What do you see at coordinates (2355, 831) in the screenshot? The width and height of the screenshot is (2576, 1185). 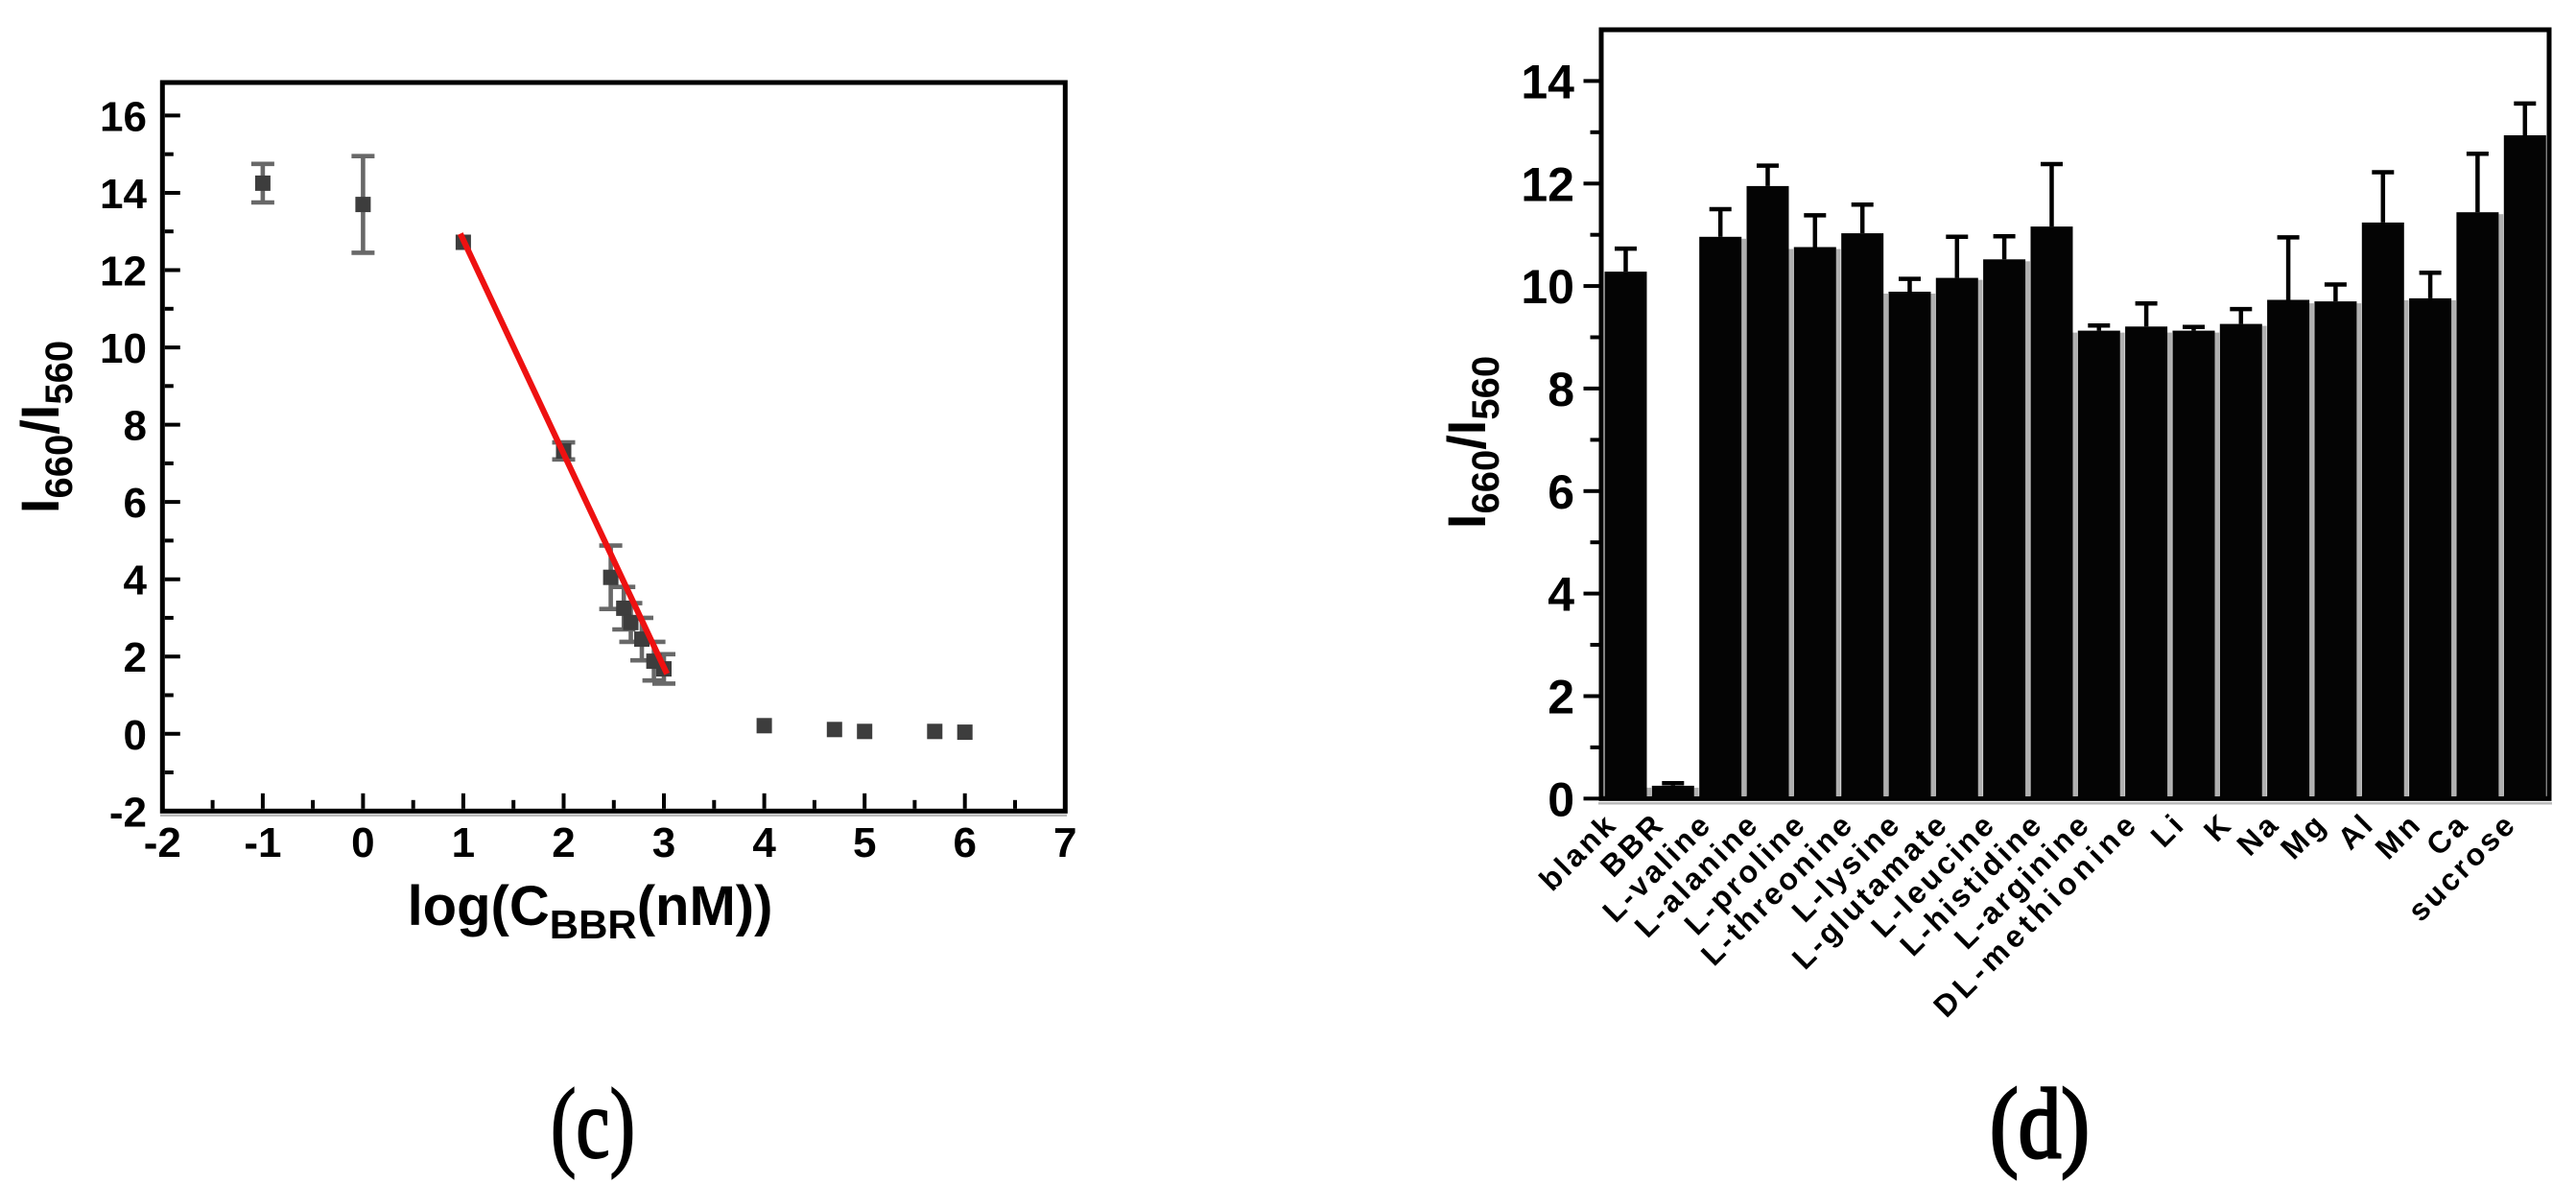 I see `svg-text: Al` at bounding box center [2355, 831].